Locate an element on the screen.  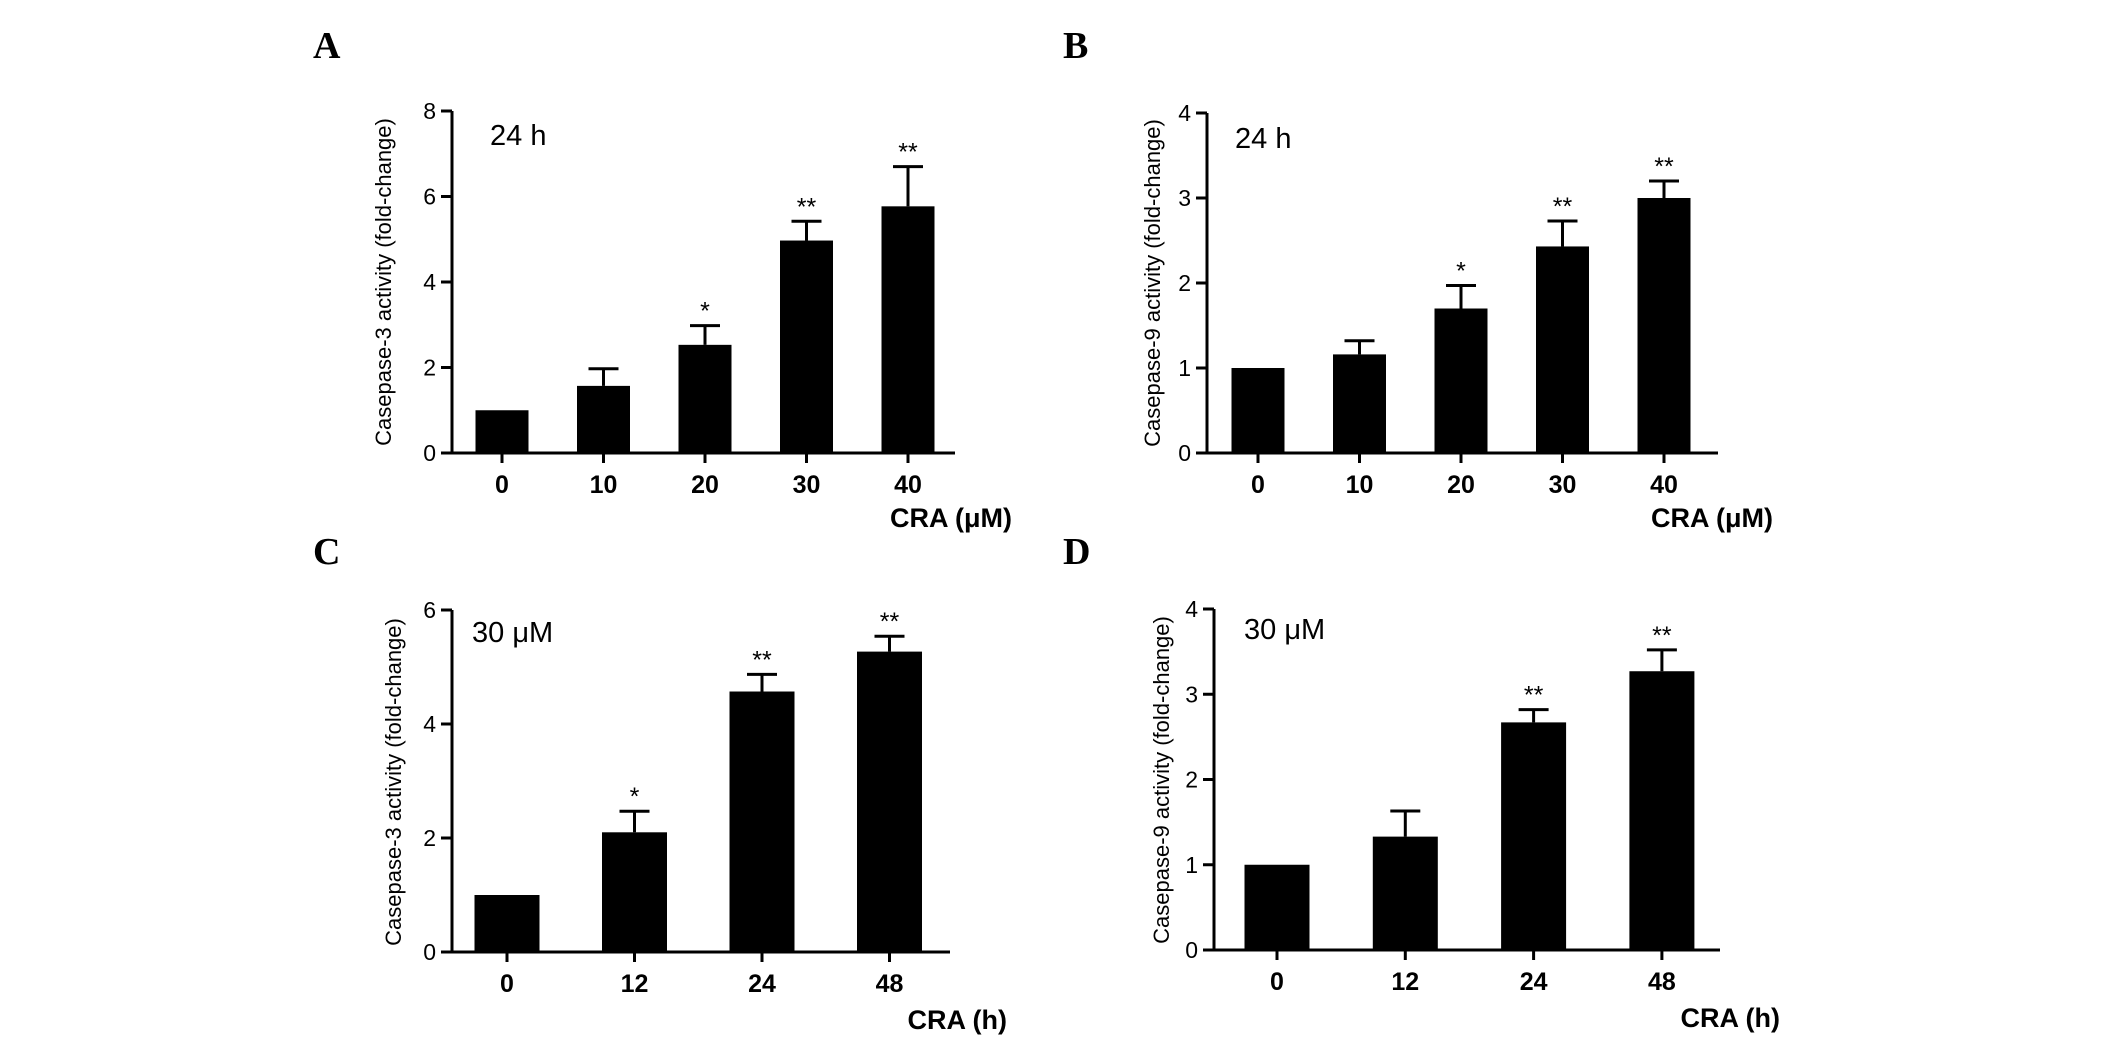
panel-letter: D is located at coordinates (1076, 552).